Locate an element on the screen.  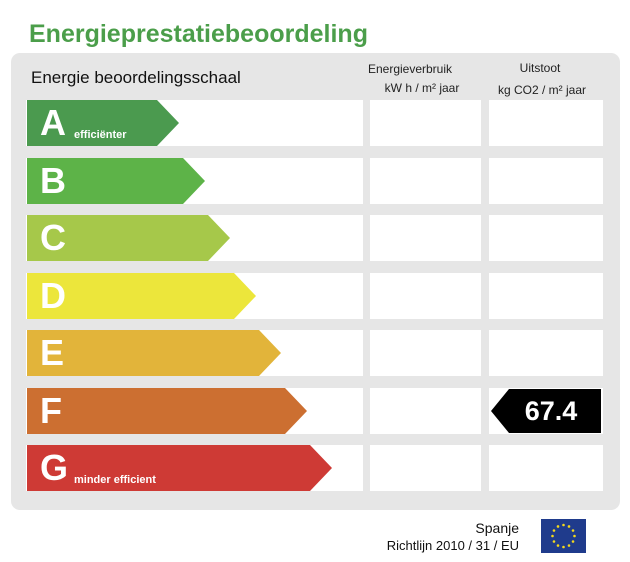
class-arrow: F is located at coordinates (167, 411).